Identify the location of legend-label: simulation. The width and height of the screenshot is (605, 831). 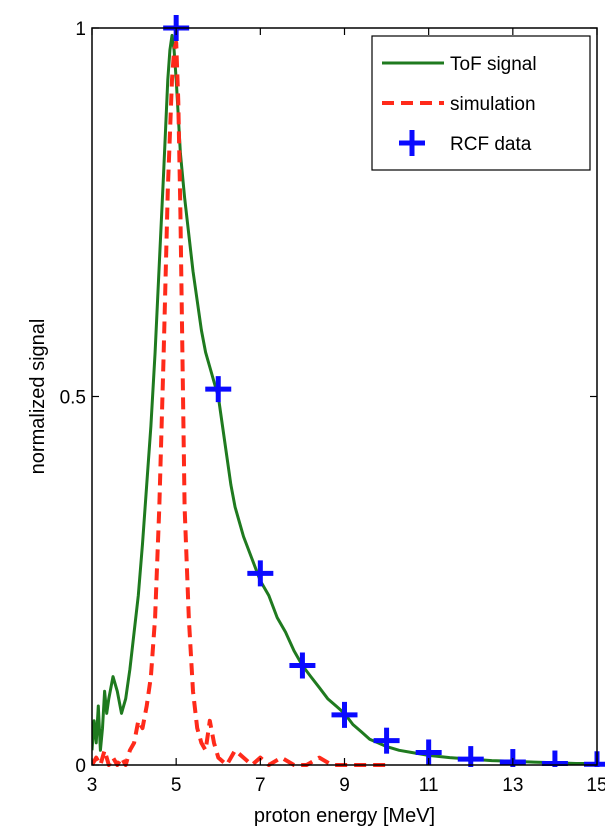
(493, 104).